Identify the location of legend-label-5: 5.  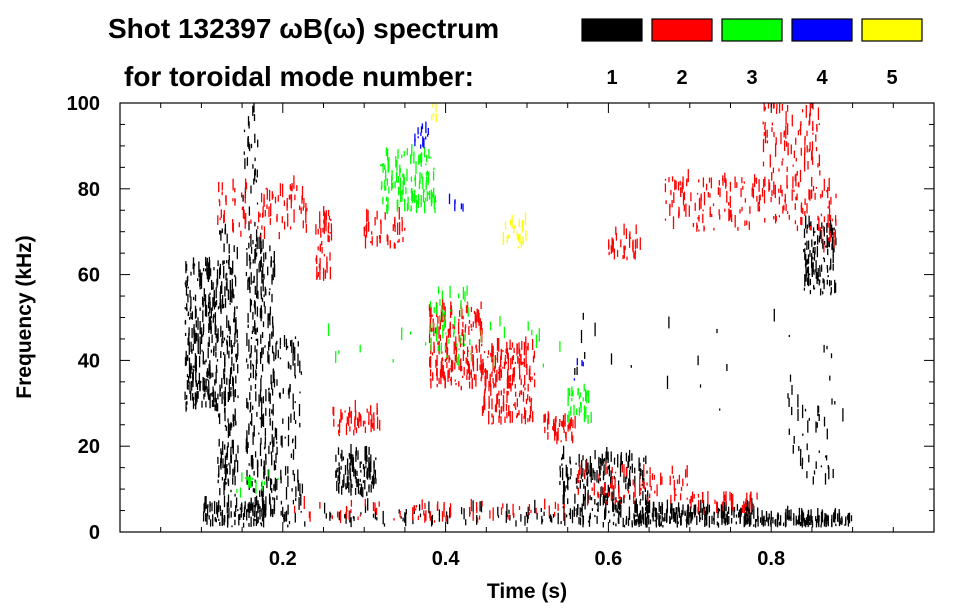
(891, 78).